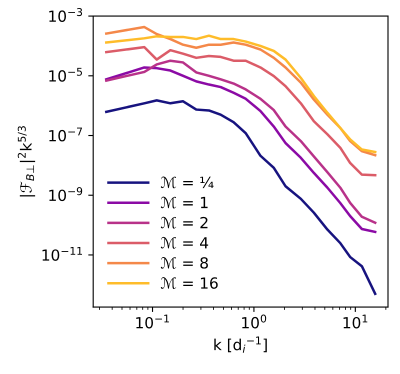  I want to click on legend-label: ℳ = 16, so click(189, 283).